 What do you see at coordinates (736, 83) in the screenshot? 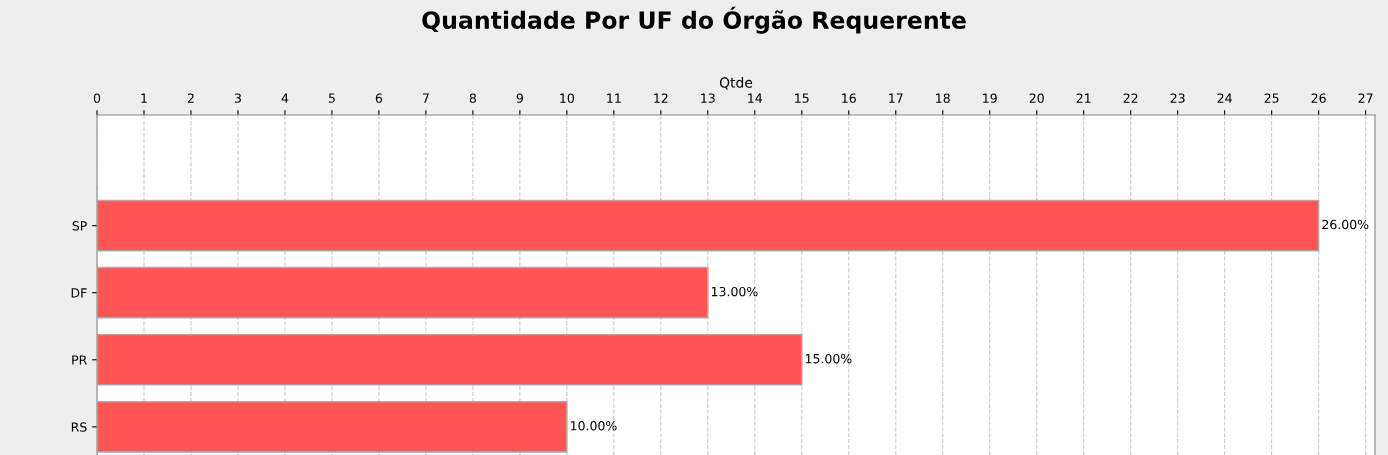
I see `x-axis-title: Qtde` at bounding box center [736, 83].